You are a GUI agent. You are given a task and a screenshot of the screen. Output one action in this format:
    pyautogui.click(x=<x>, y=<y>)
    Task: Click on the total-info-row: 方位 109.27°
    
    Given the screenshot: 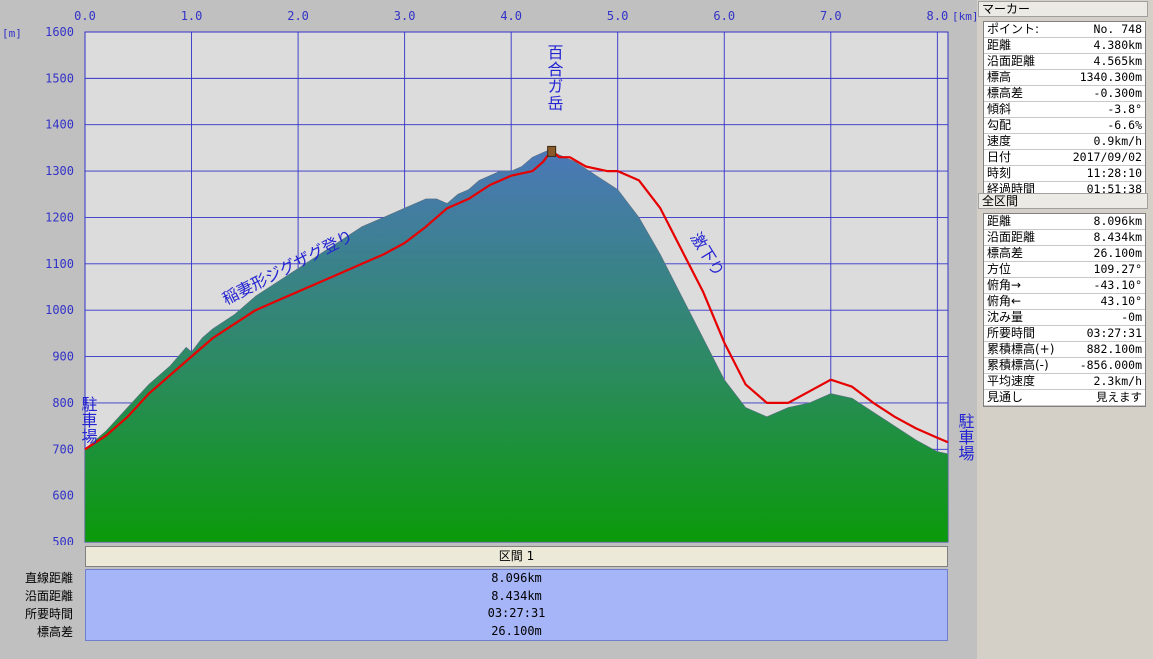 What is the action you would take?
    pyautogui.click(x=1064, y=270)
    